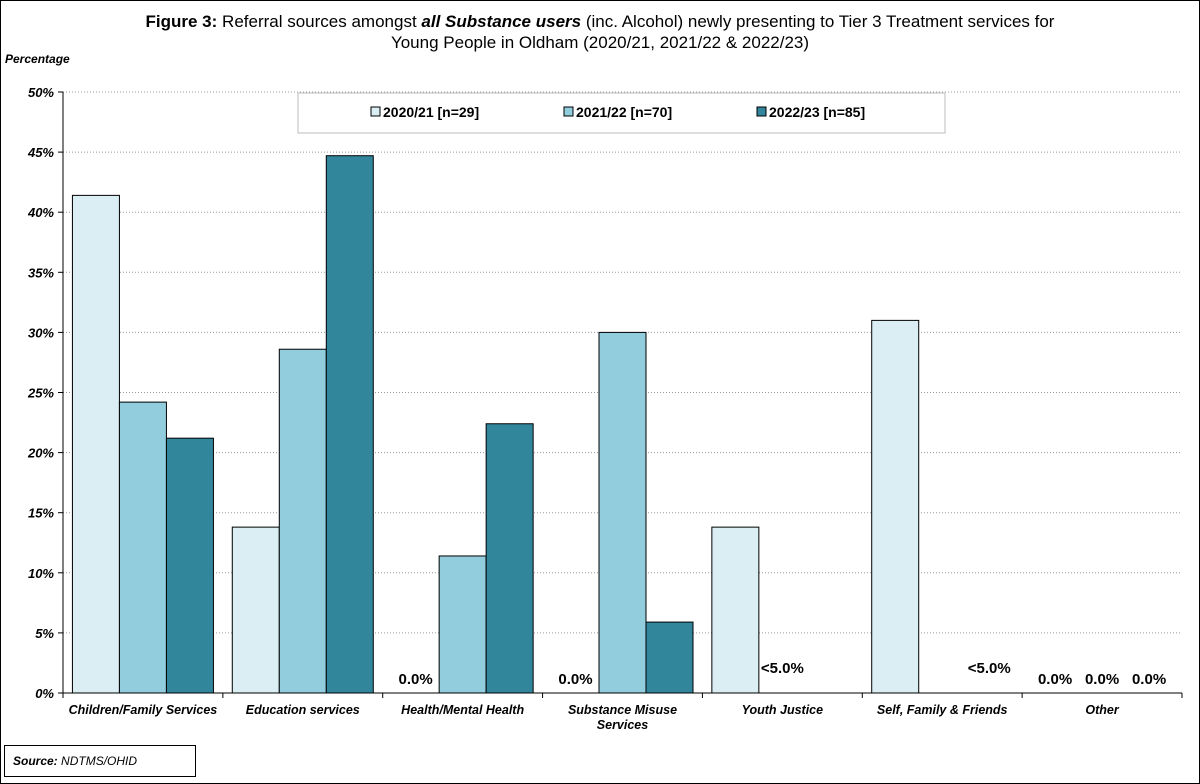 This screenshot has height=784, width=1200. What do you see at coordinates (41, 332) in the screenshot?
I see `y-tick-label: 30%` at bounding box center [41, 332].